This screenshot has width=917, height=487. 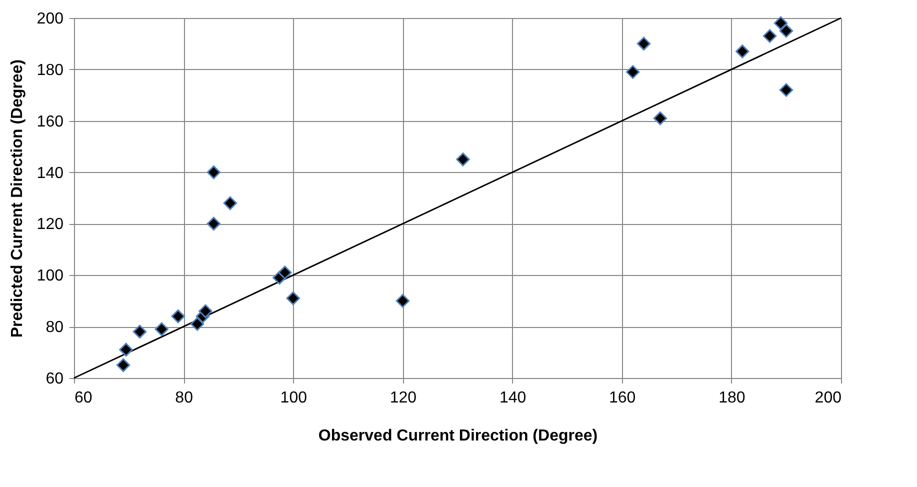 What do you see at coordinates (83, 398) in the screenshot?
I see `x-tick-label: 60` at bounding box center [83, 398].